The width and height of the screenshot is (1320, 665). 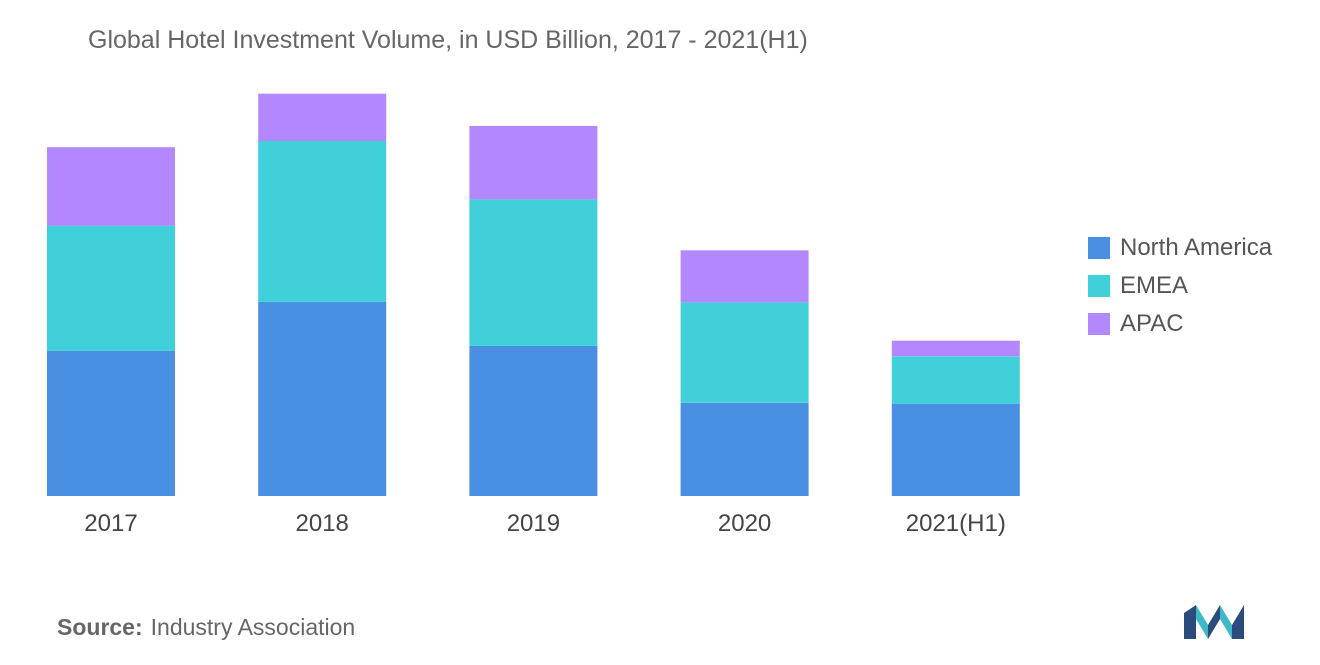 I want to click on bar-north-america-2019, so click(x=533, y=421).